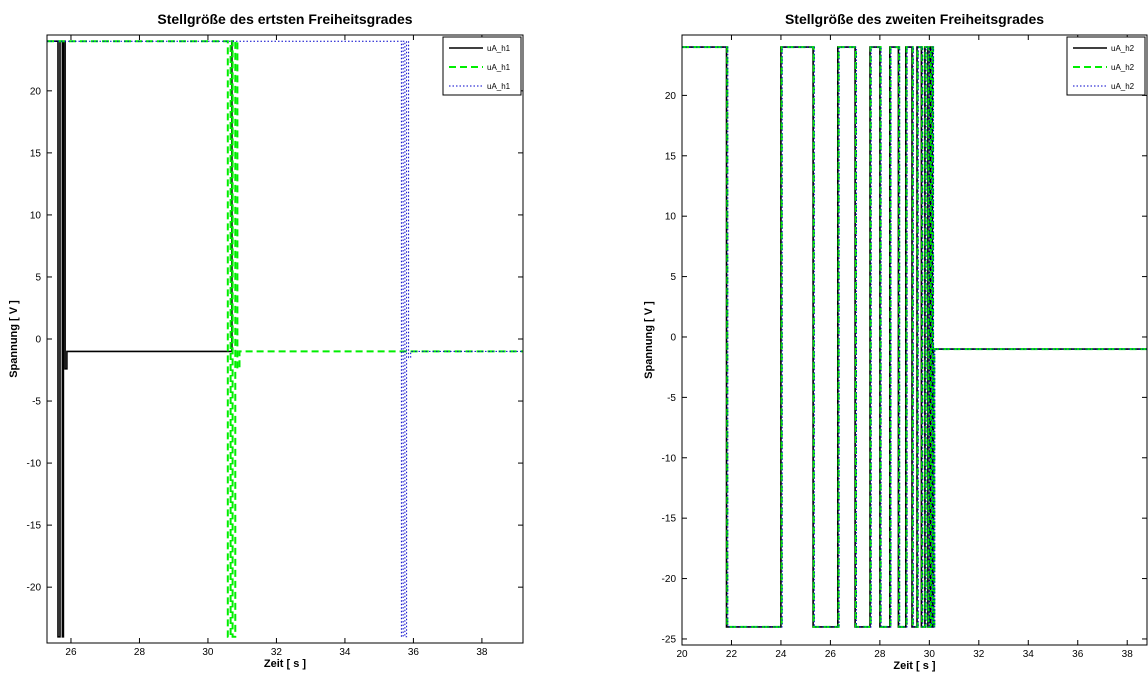 This screenshot has height=685, width=1148. What do you see at coordinates (284, 19) in the screenshot?
I see `chart-title: Stellgröße des ertsten Freiheitsgrades` at bounding box center [284, 19].